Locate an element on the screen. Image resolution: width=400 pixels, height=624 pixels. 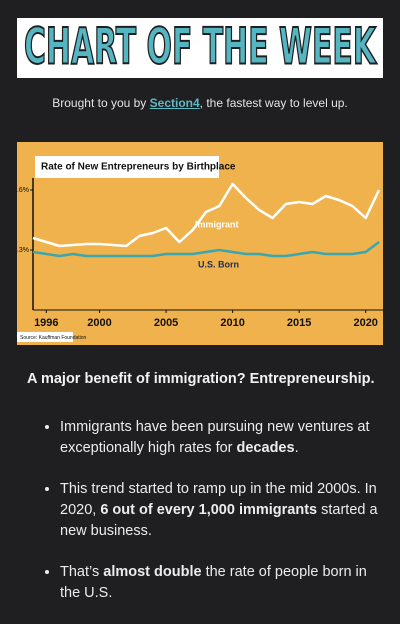
x-tick-label: 1996 is located at coordinates (46, 323).